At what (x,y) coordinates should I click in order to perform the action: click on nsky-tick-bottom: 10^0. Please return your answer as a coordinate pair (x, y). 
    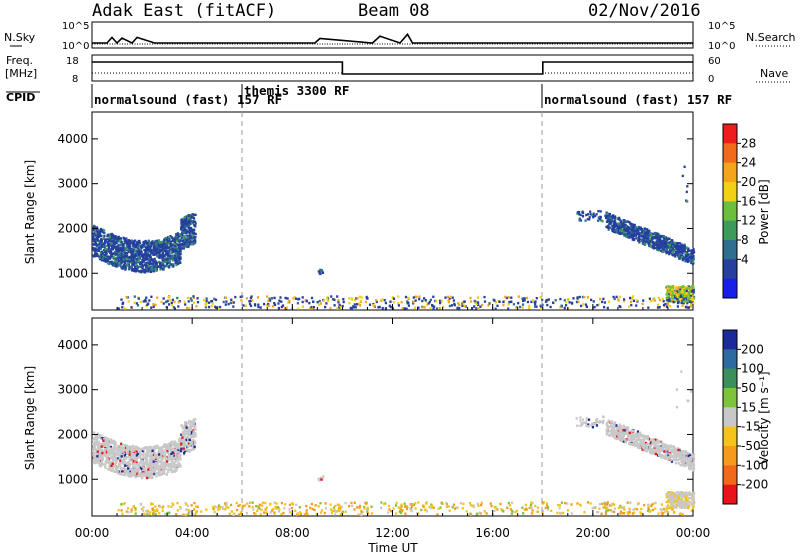
    Looking at the image, I should click on (75, 46).